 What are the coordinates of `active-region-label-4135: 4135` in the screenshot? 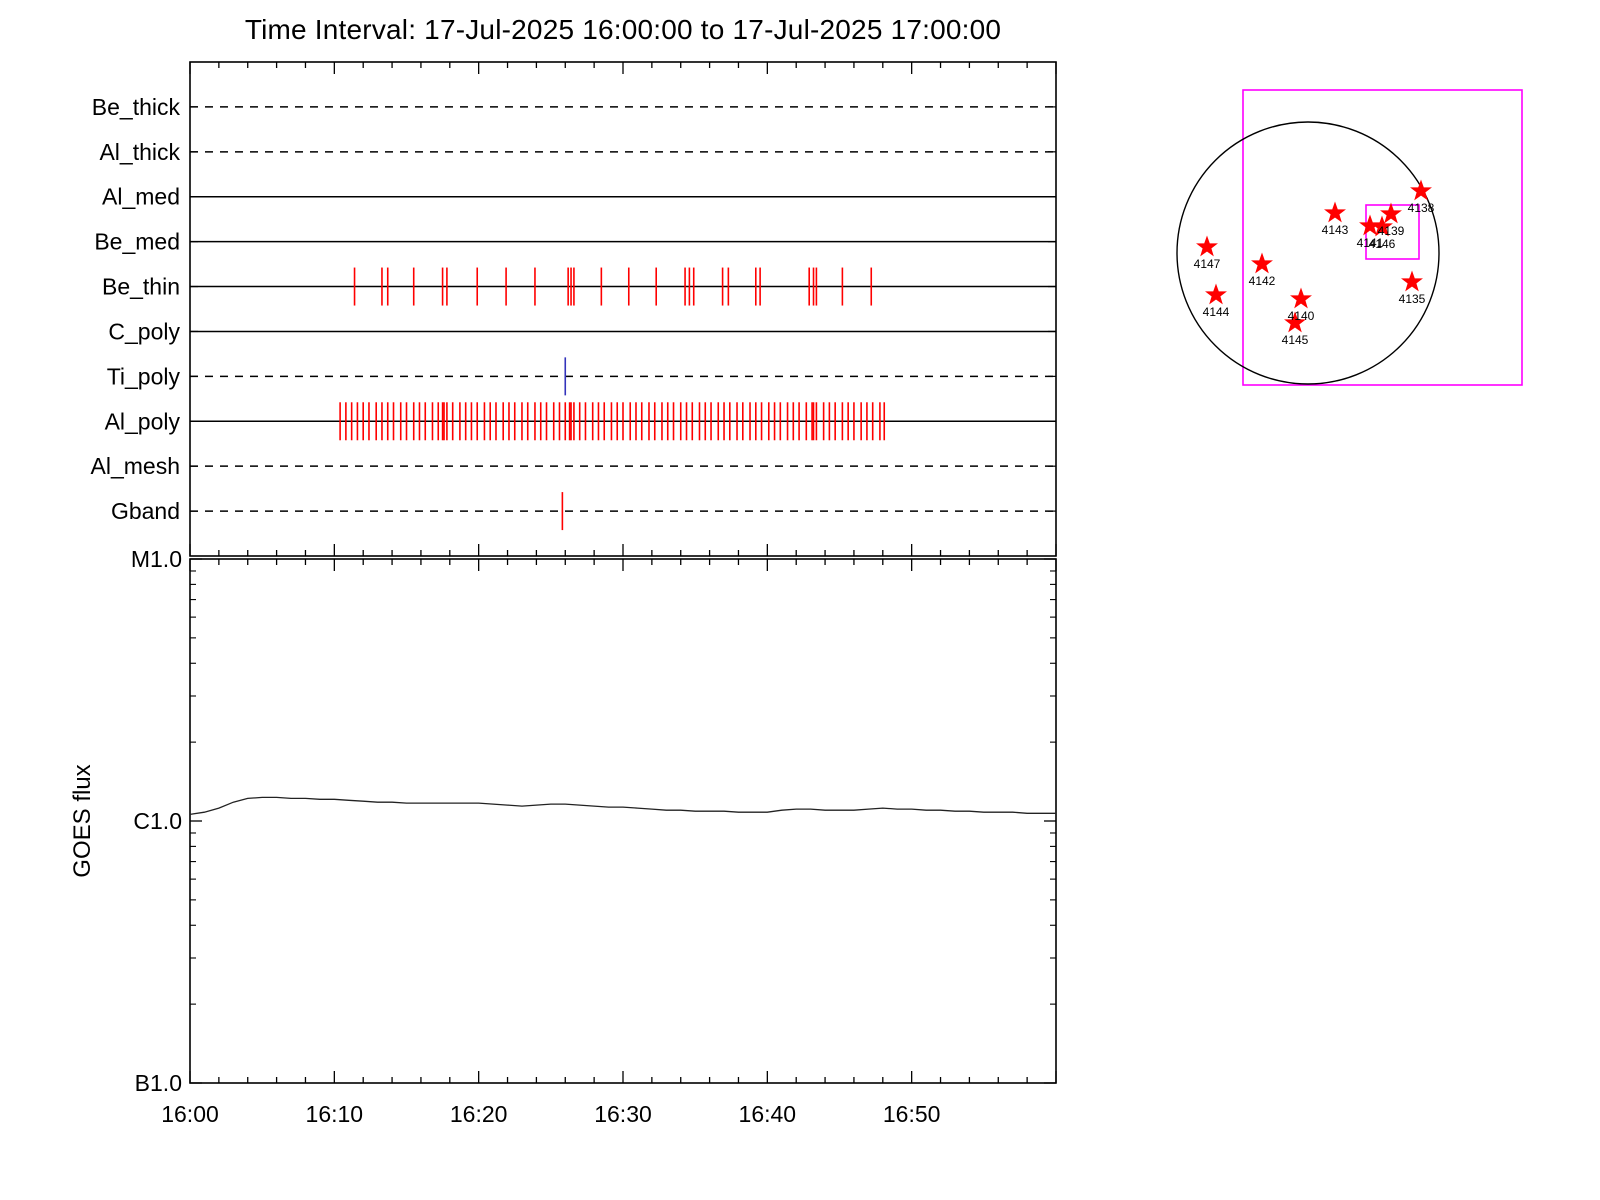 It's located at (1412, 299).